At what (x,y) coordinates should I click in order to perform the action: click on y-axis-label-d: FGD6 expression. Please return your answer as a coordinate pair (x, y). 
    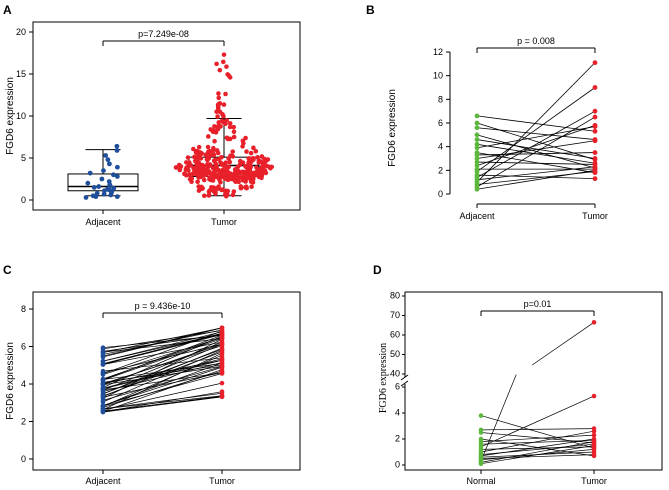
    Looking at the image, I should click on (383, 378).